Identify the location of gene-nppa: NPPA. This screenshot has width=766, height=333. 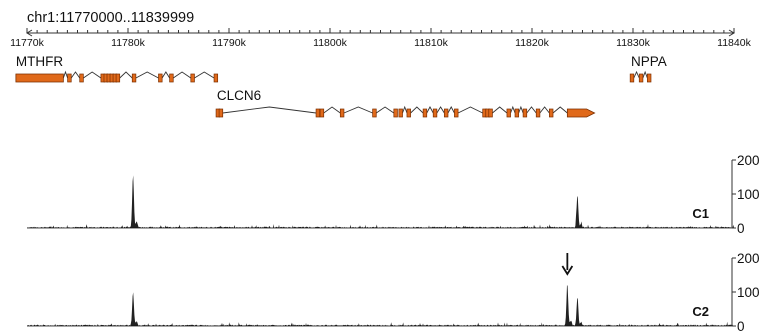
(648, 68).